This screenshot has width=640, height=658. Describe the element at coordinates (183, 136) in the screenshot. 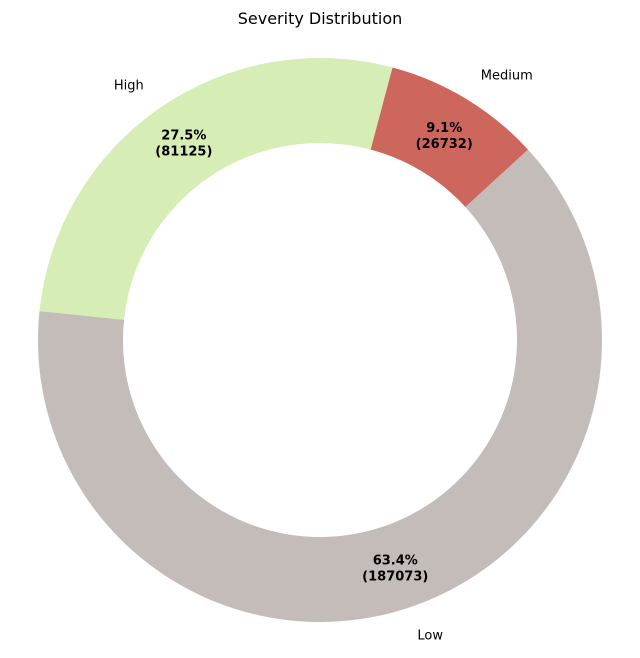

I see `slice-percent-high: 27.5%` at that location.